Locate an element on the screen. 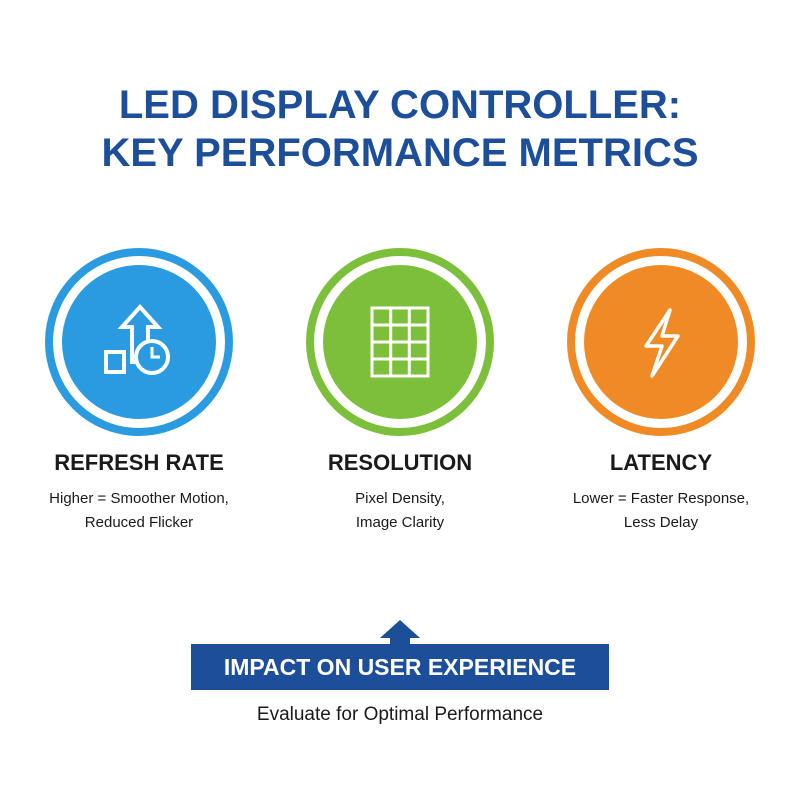 The image size is (800, 800). metric-desc: Higher = Smoother Motion, is located at coordinates (139, 498).